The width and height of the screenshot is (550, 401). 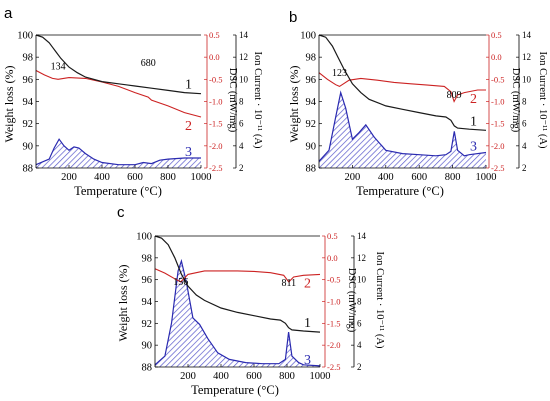 What do you see at coordinates (58, 66) in the screenshot?
I see `peak-annotation: 134` at bounding box center [58, 66].